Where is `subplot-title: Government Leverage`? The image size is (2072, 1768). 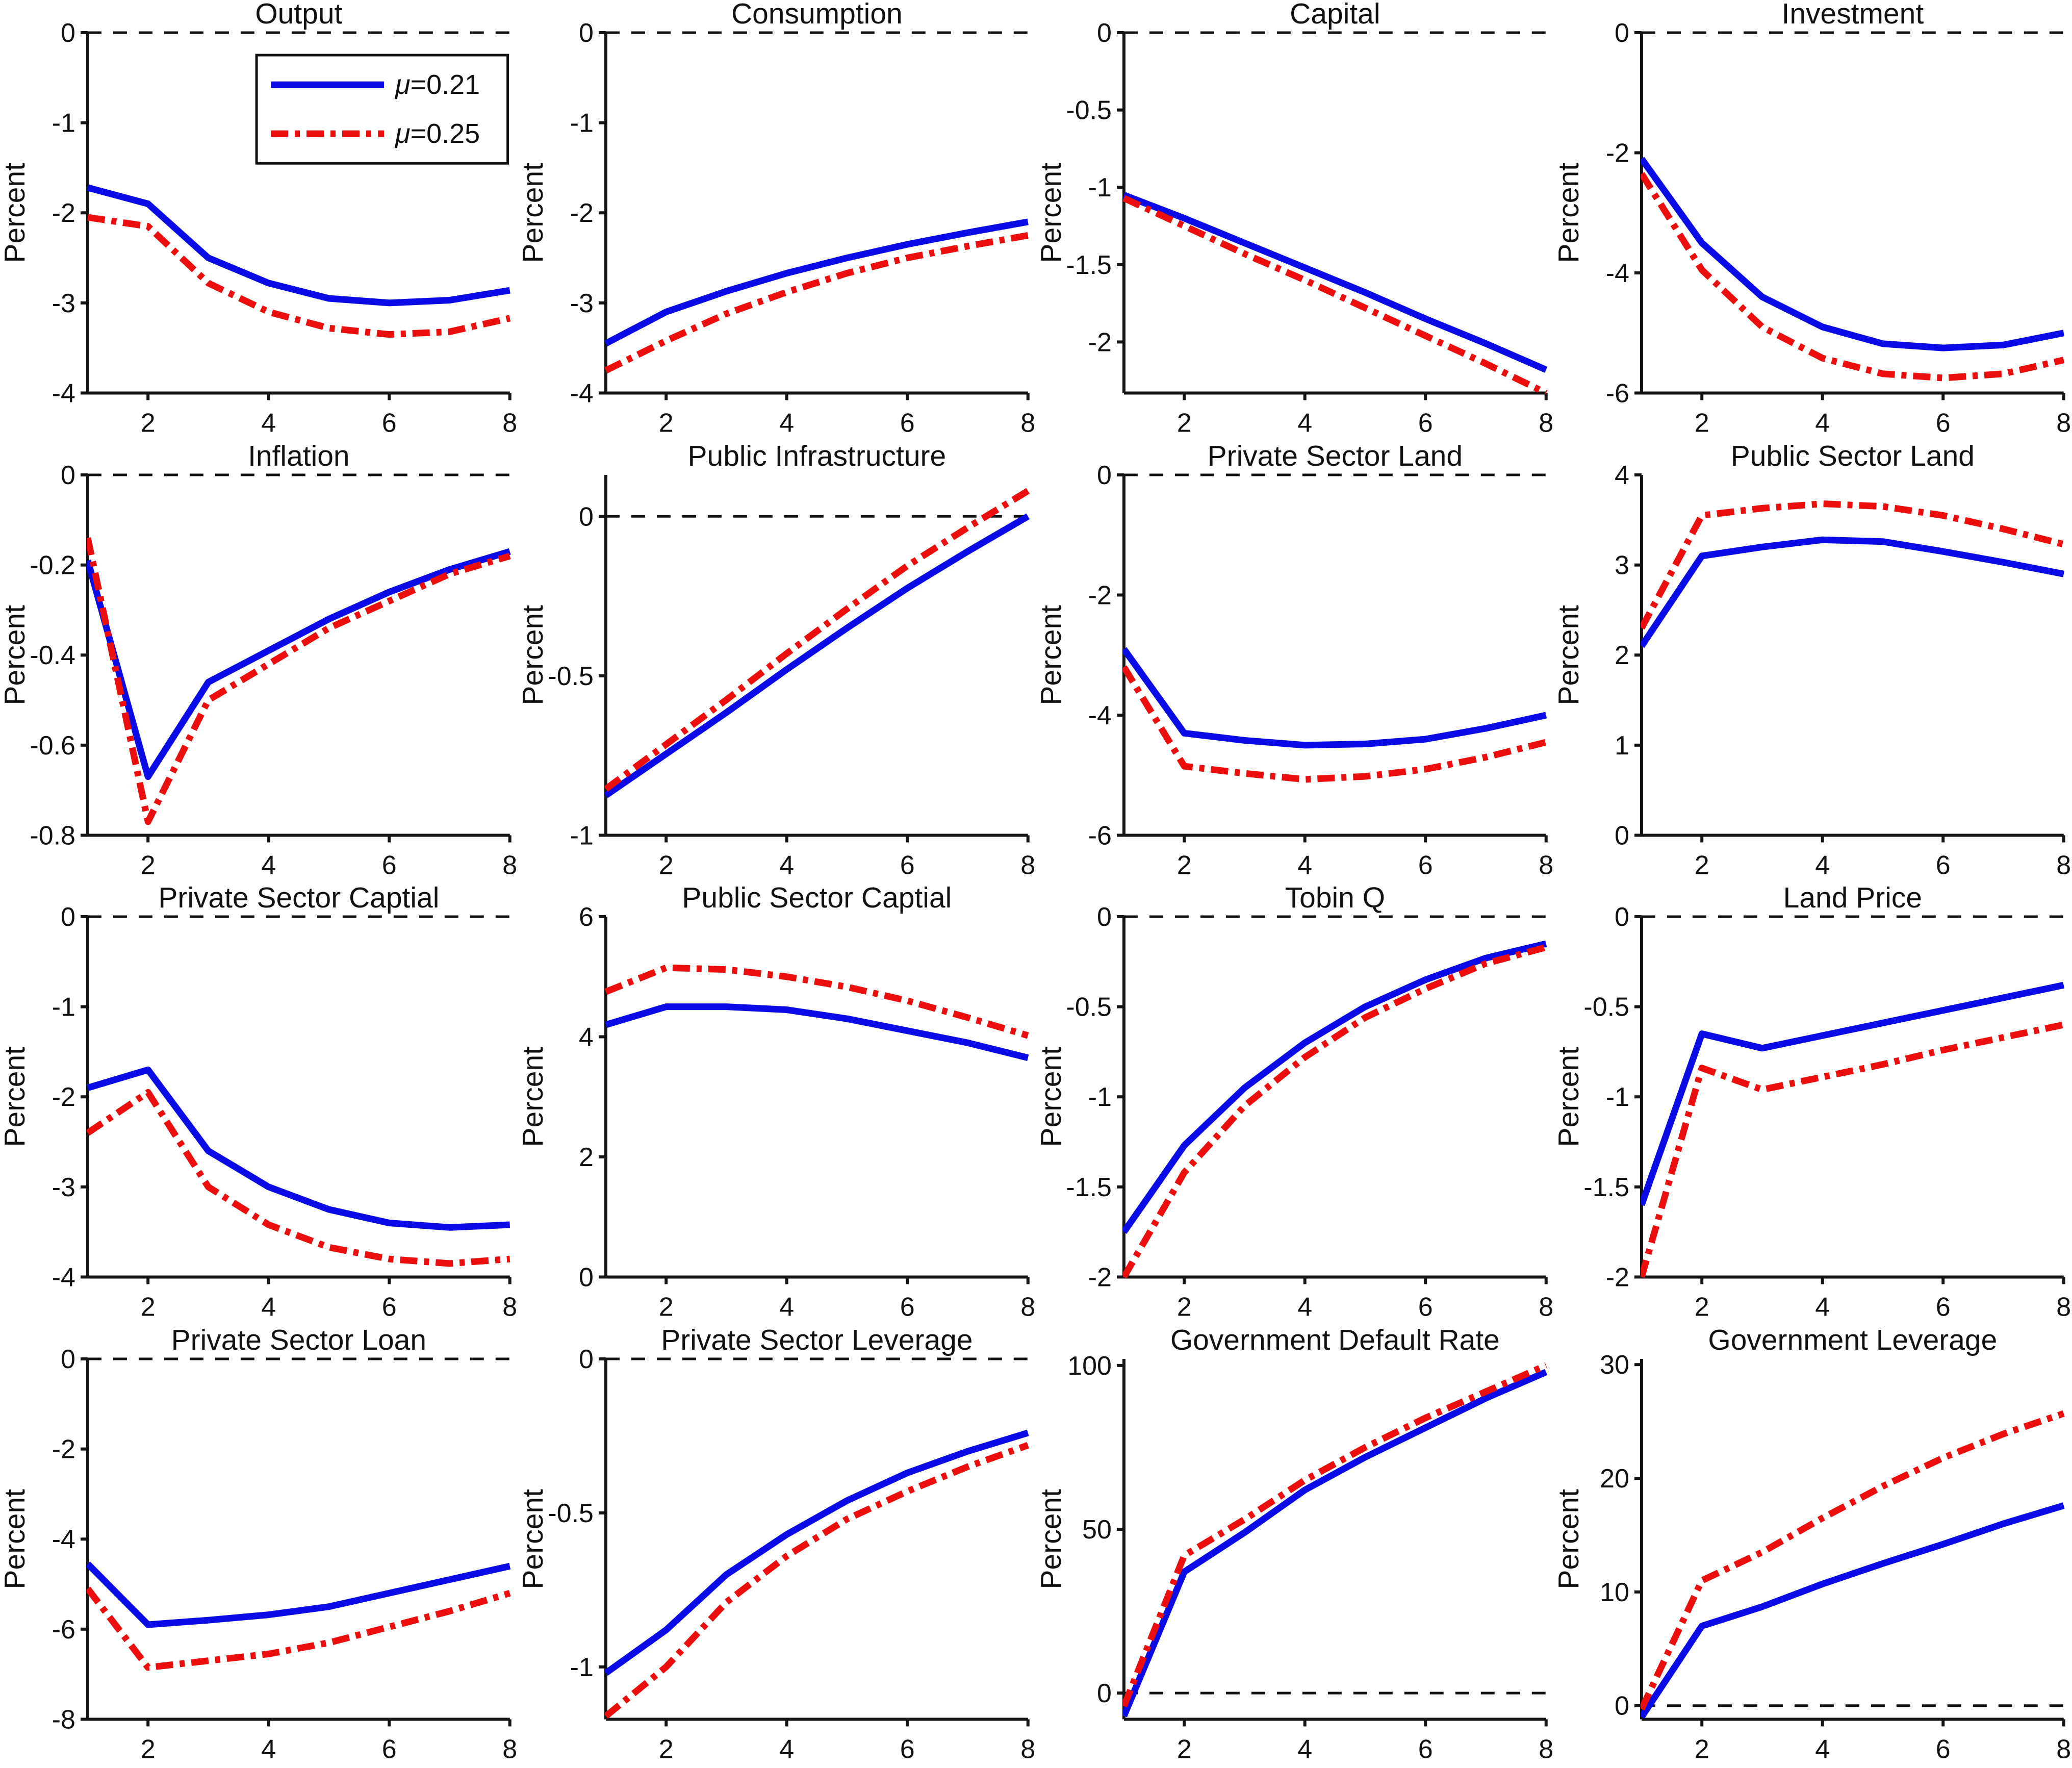 subplot-title: Government Leverage is located at coordinates (1853, 1341).